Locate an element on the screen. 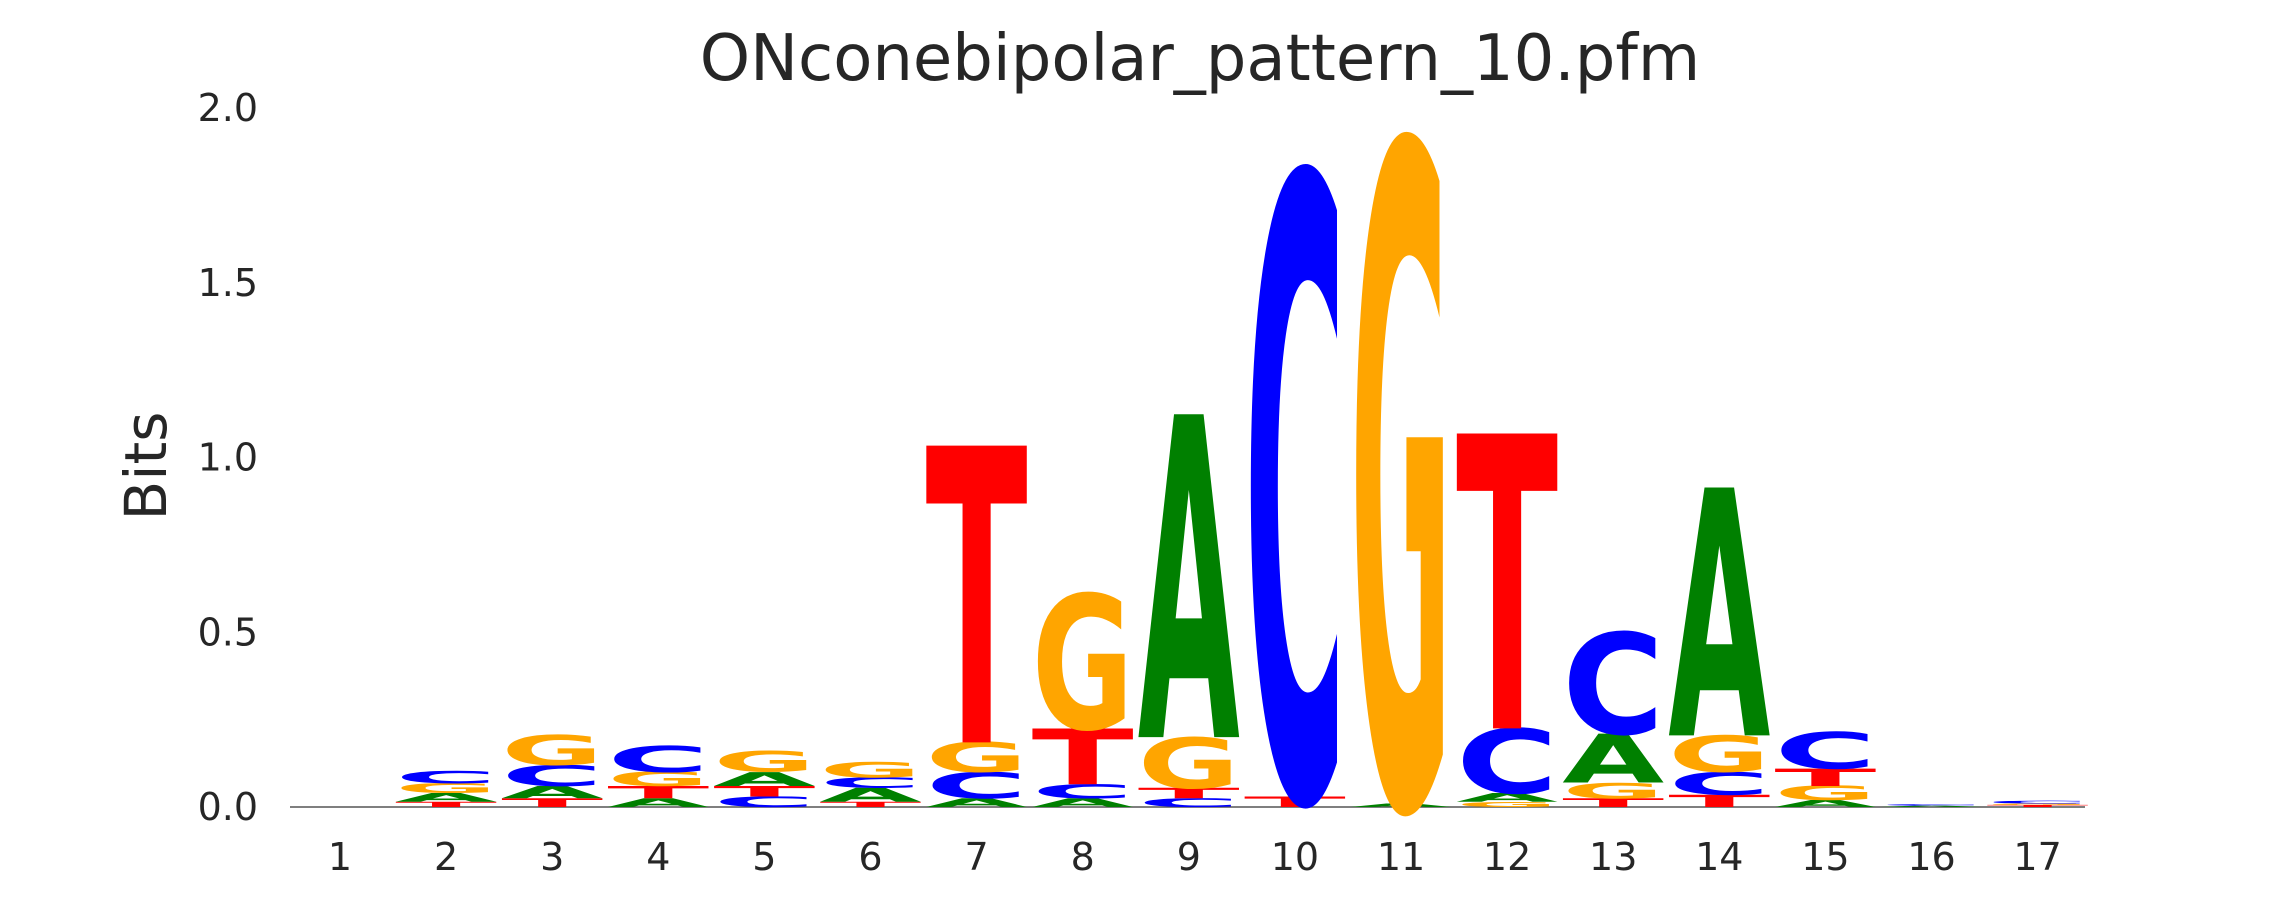  x-tick-label: 3 is located at coordinates (552, 857).